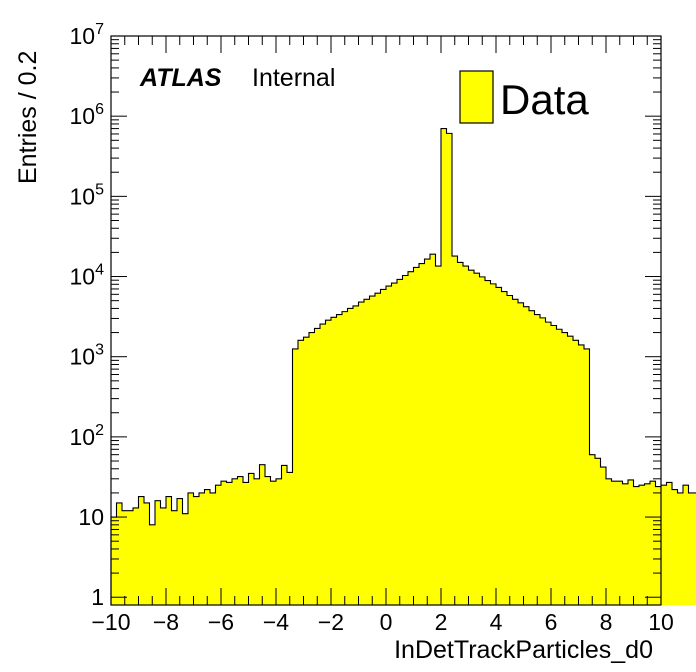  What do you see at coordinates (496, 622) in the screenshot?
I see `x-tick-label: 4` at bounding box center [496, 622].